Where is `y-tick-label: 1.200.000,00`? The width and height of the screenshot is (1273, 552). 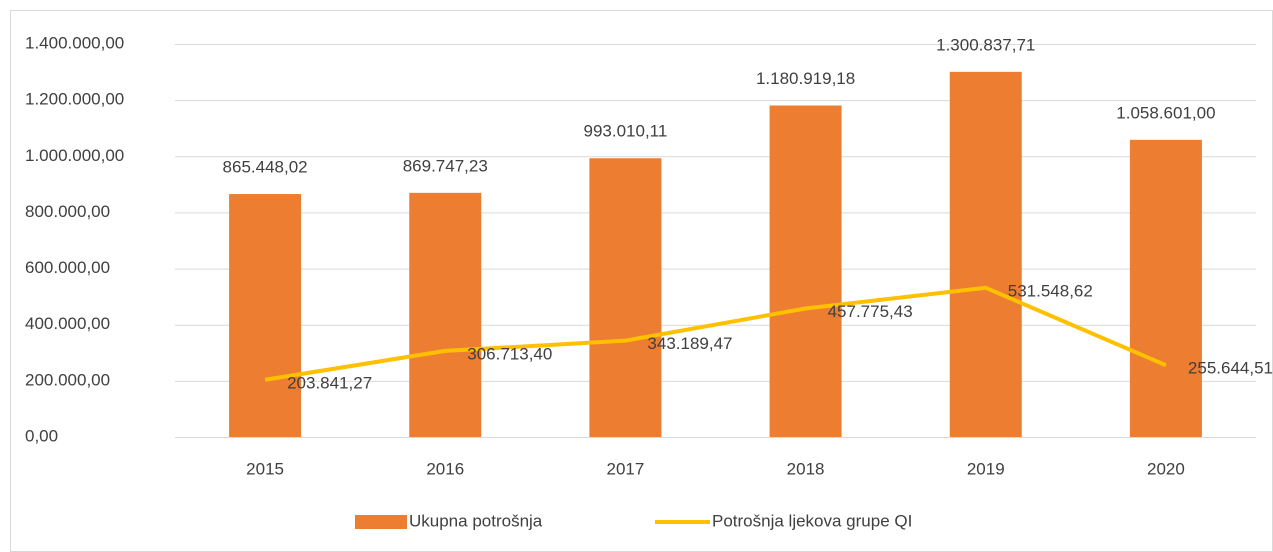
y-tick-label: 1.200.000,00 is located at coordinates (74, 99).